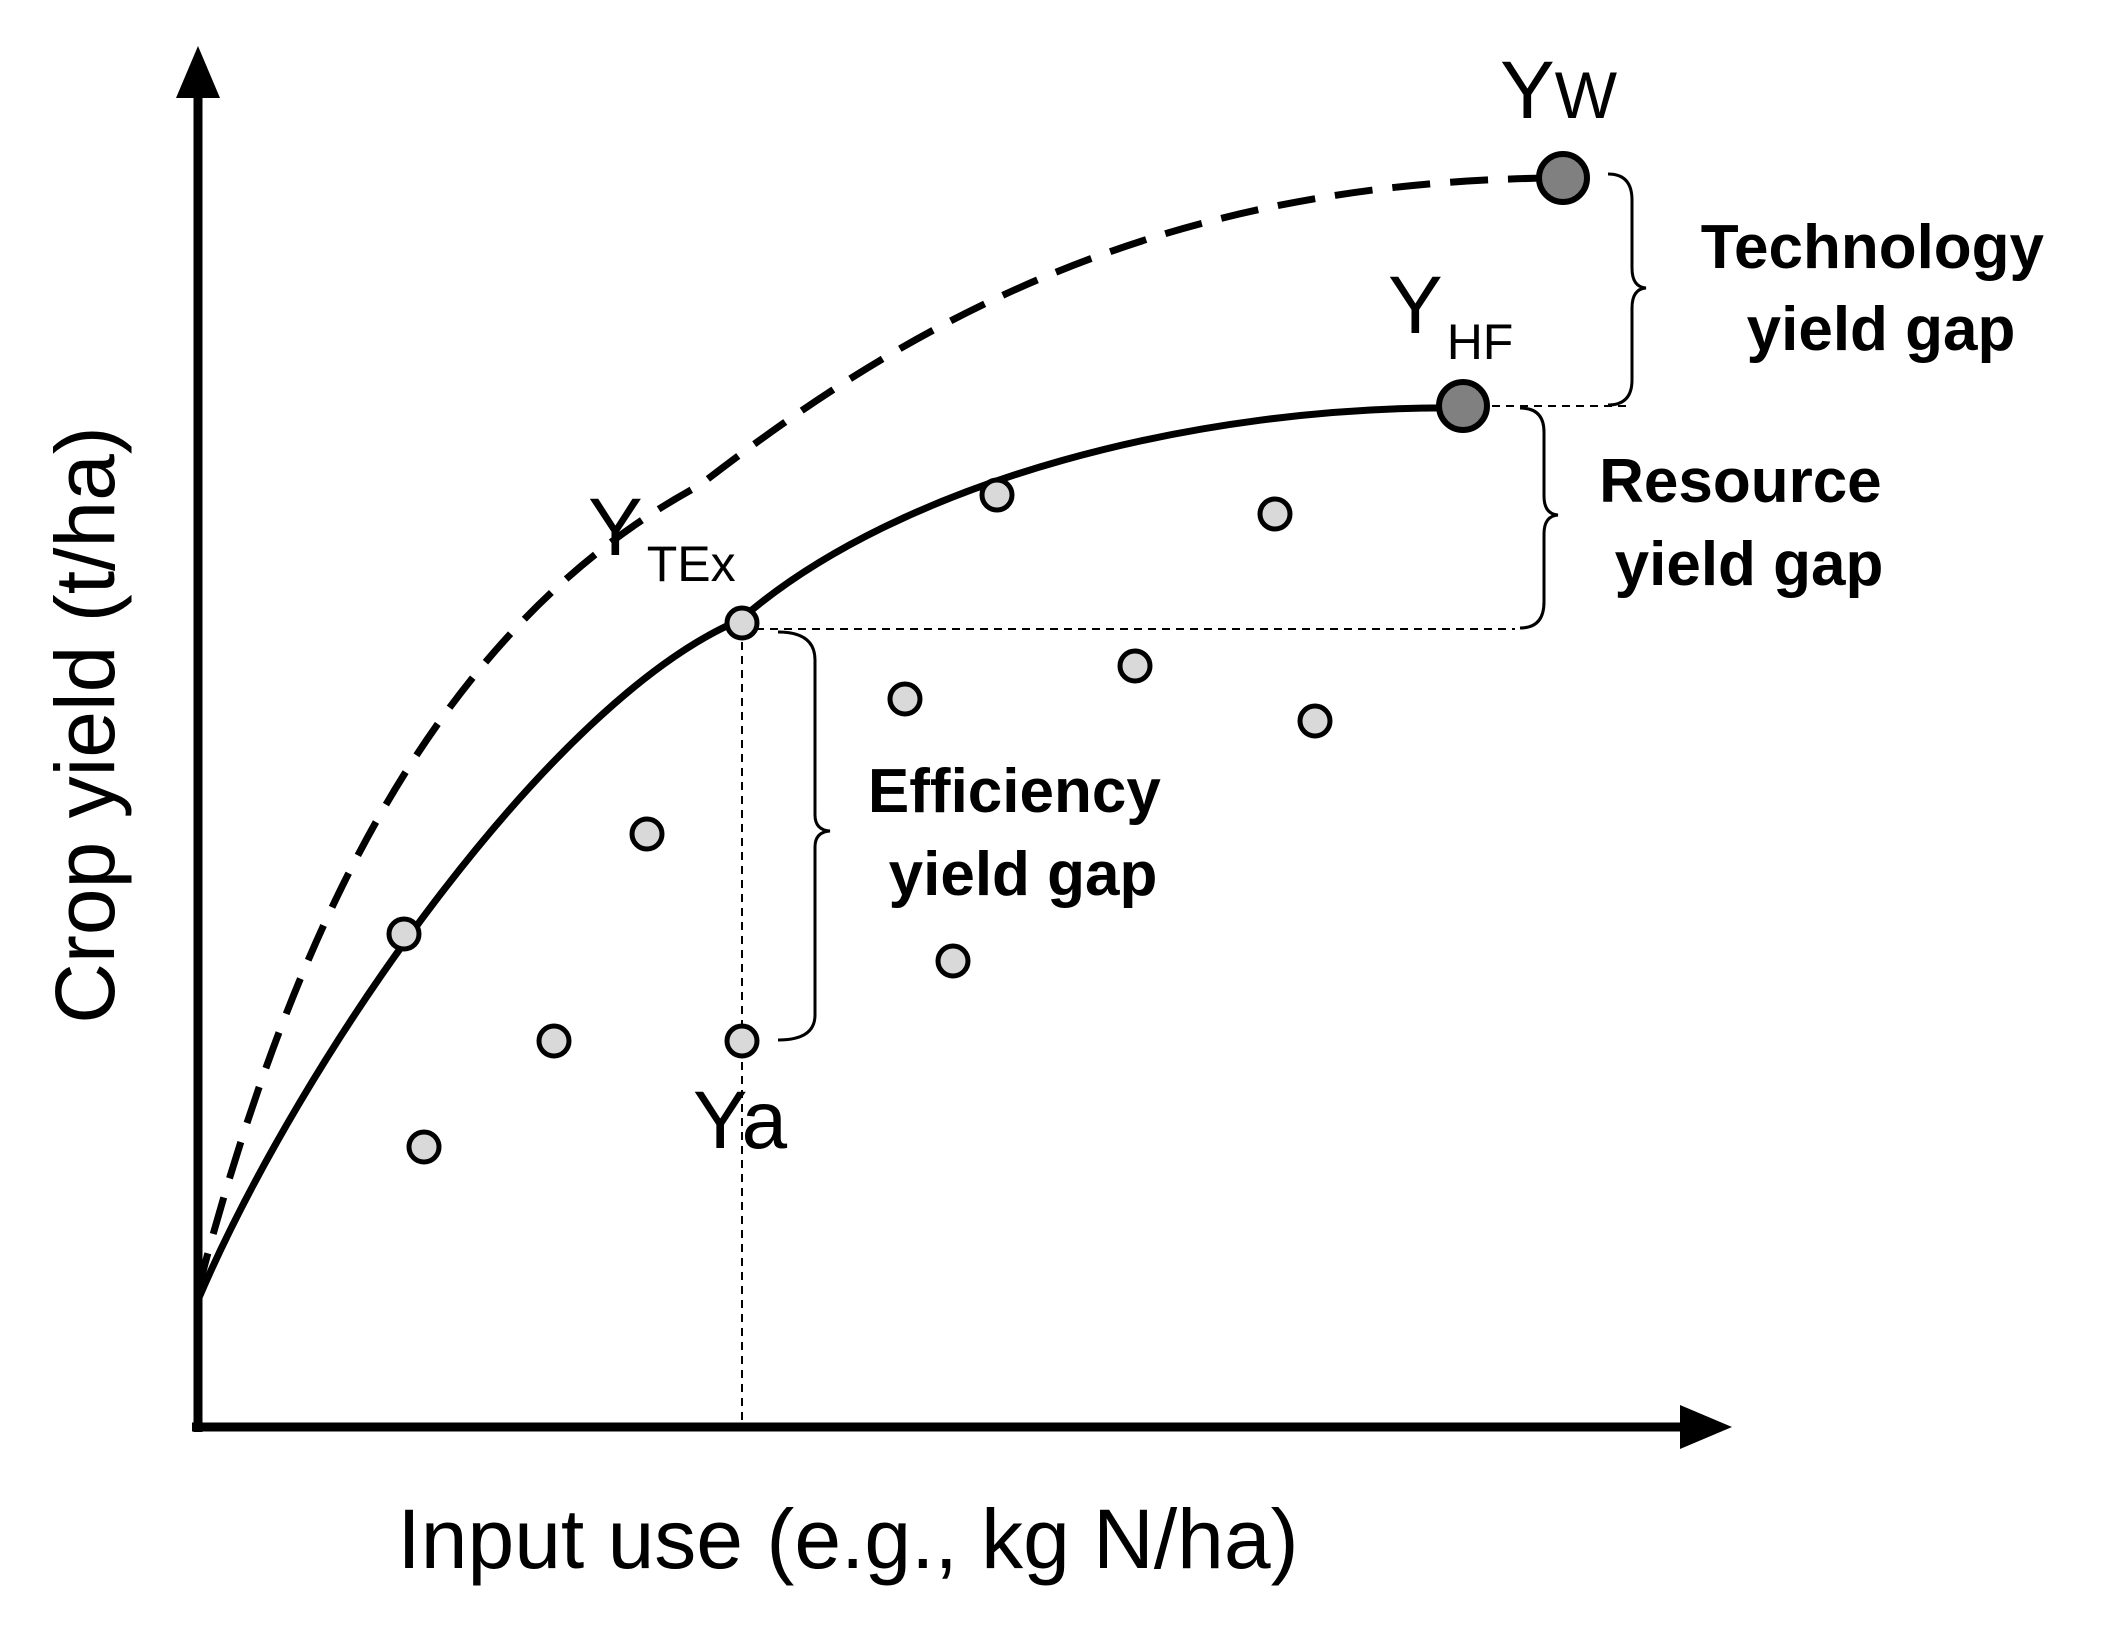  Describe the element at coordinates (85, 725) in the screenshot. I see `y-axis-title: Crop yield (t/ha)` at that location.